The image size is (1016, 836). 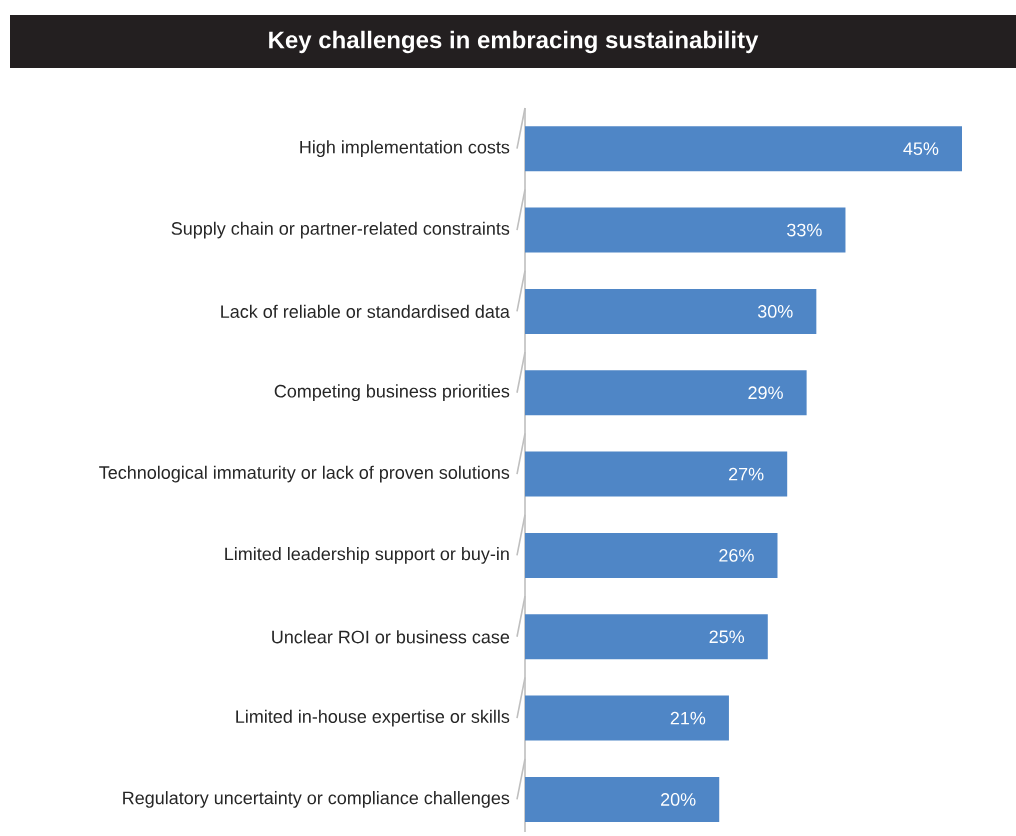 What do you see at coordinates (391, 637) in the screenshot?
I see `y-tick-label: Unclear ROI or business case` at bounding box center [391, 637].